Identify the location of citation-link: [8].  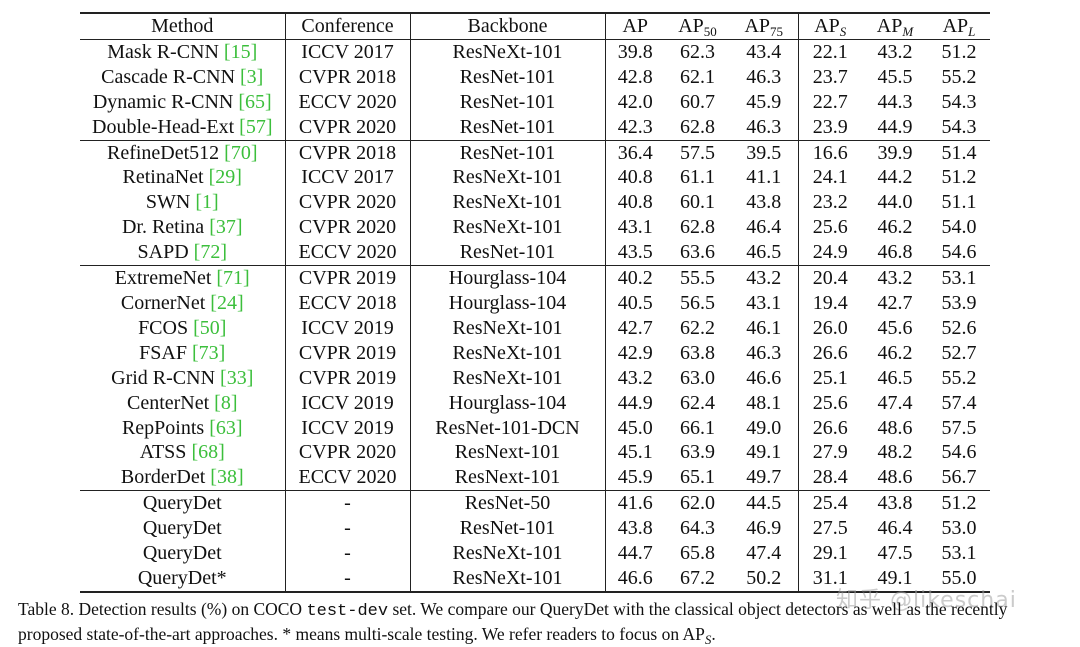
(226, 402).